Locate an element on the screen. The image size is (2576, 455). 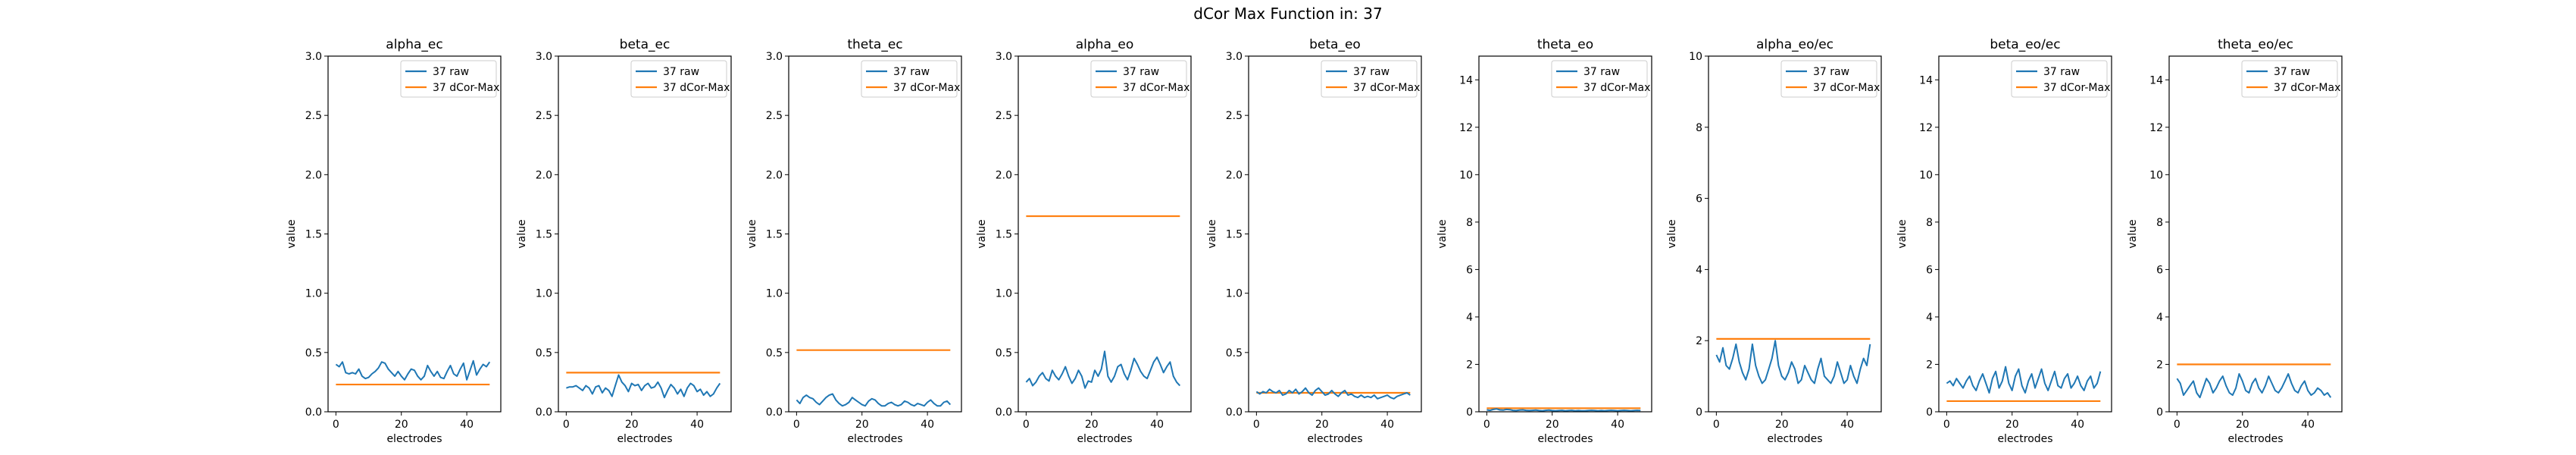
subplot-title: alpha_eo is located at coordinates (1104, 44).